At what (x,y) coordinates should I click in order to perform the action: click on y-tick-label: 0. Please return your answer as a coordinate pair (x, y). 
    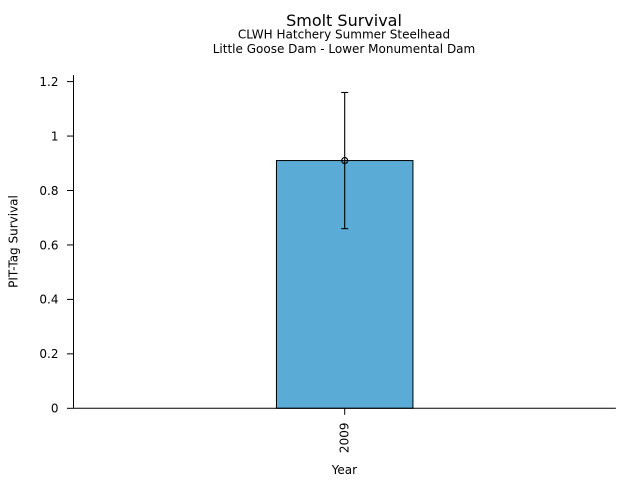
    Looking at the image, I should click on (55, 409).